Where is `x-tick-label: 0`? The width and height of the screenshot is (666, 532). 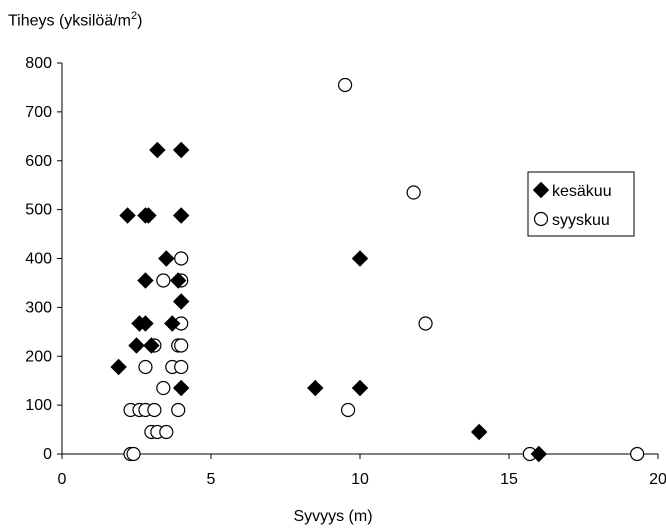 x-tick-label: 0 is located at coordinates (62, 479).